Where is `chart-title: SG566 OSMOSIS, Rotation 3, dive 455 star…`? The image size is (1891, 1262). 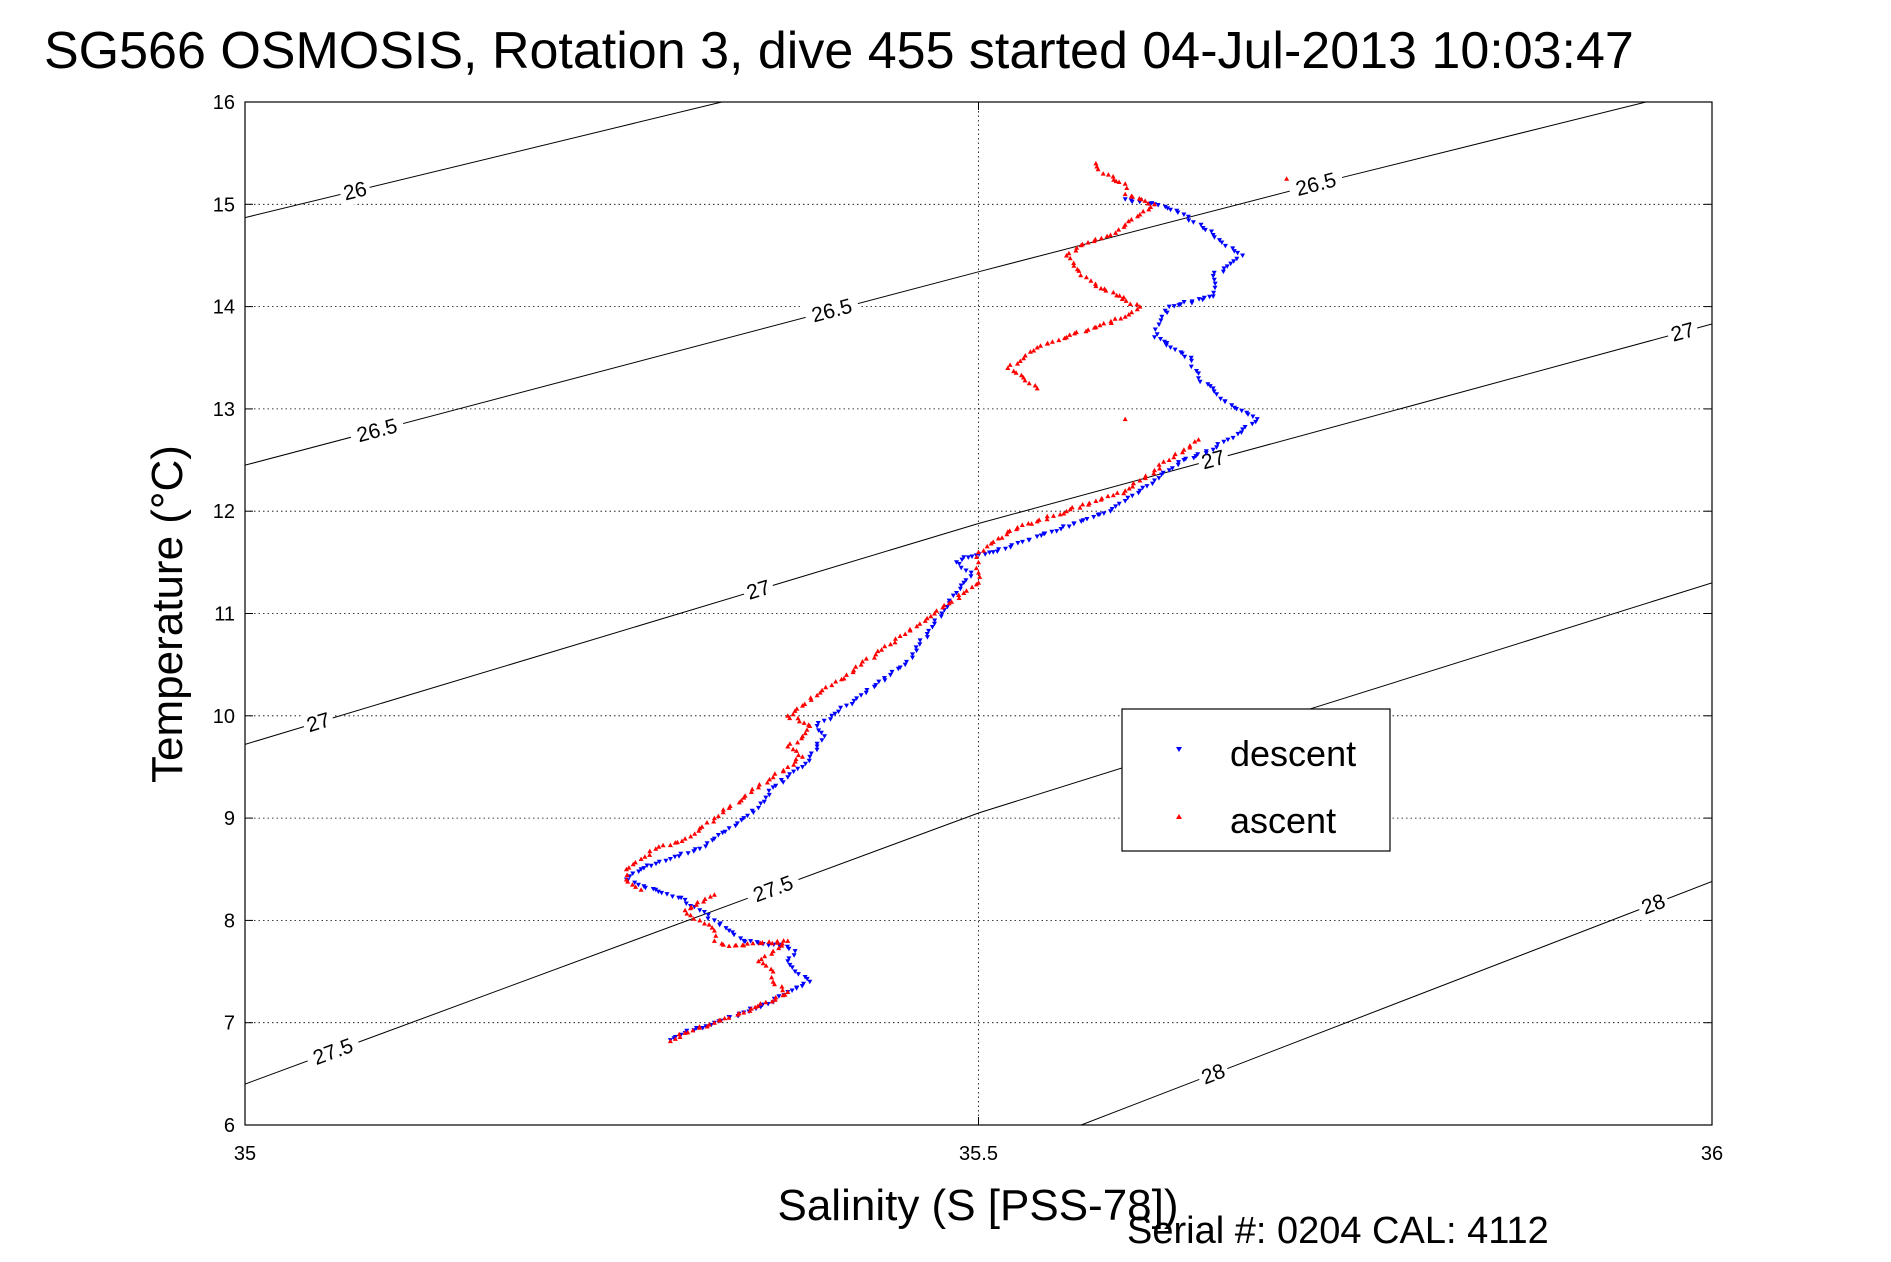
chart-title: SG566 OSMOSIS, Rotation 3, dive 455 star… is located at coordinates (839, 51).